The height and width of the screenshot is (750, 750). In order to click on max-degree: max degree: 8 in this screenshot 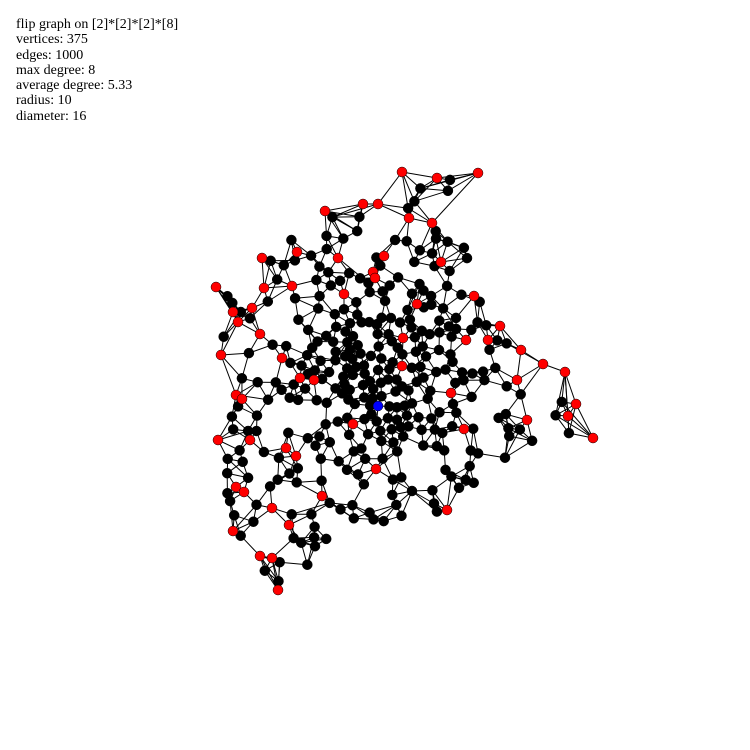, I will do `click(56, 70)`.